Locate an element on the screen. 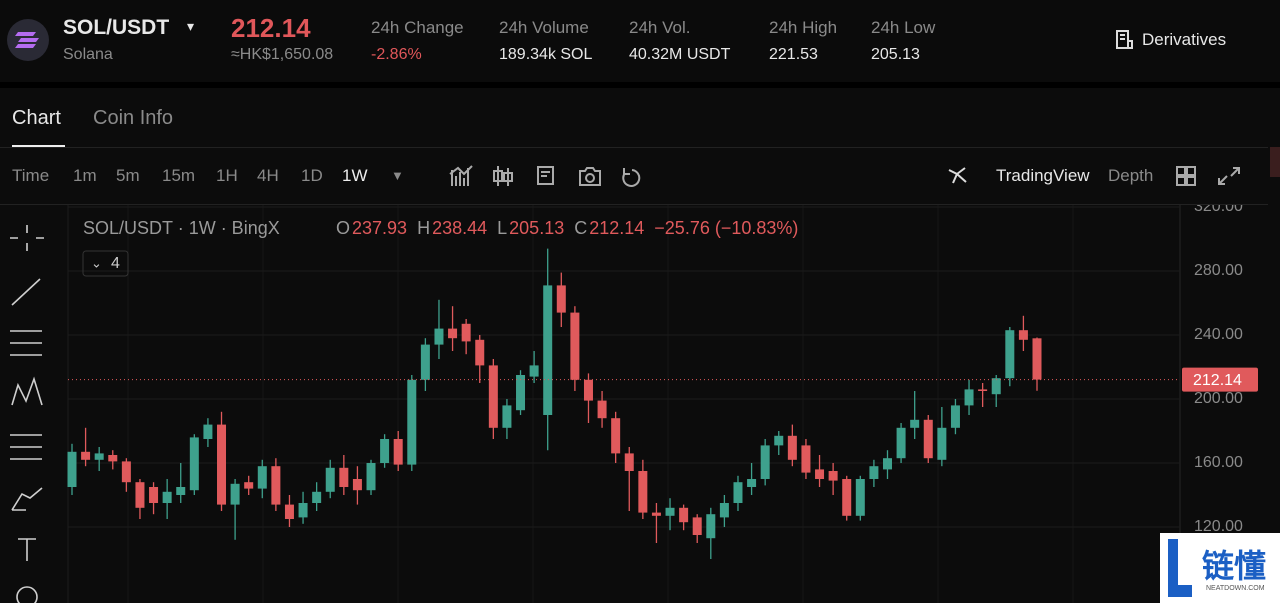 Image resolution: width=1280 pixels, height=603 pixels. last-price-label: 212.14 is located at coordinates (1217, 380).